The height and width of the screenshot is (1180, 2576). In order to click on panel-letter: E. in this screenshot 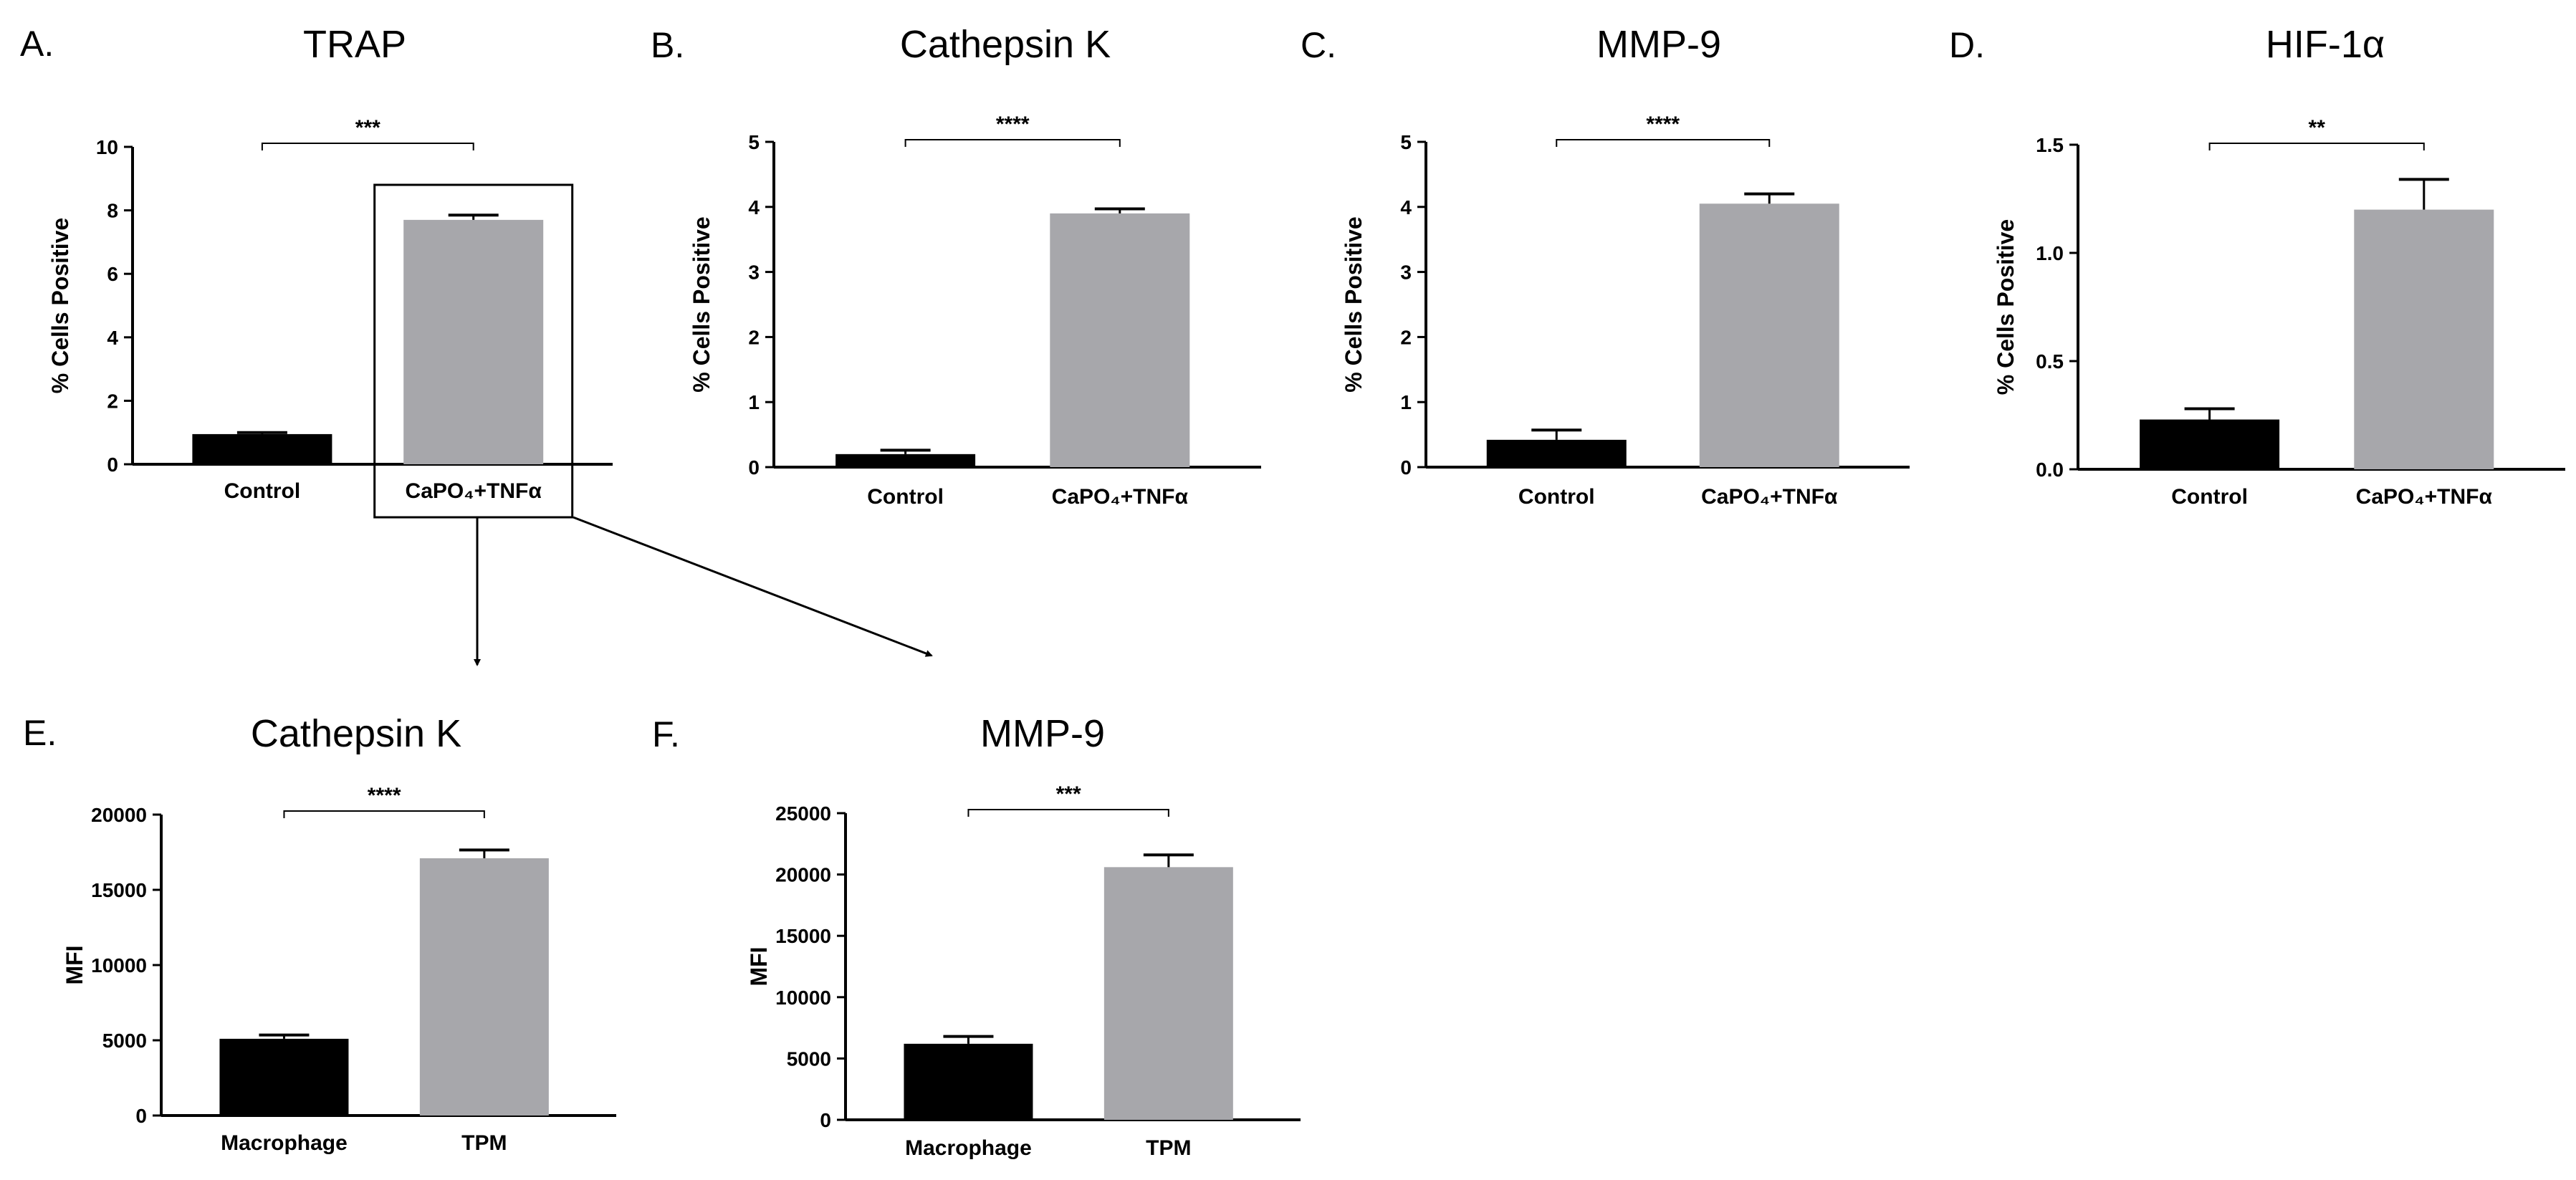, I will do `click(40, 733)`.